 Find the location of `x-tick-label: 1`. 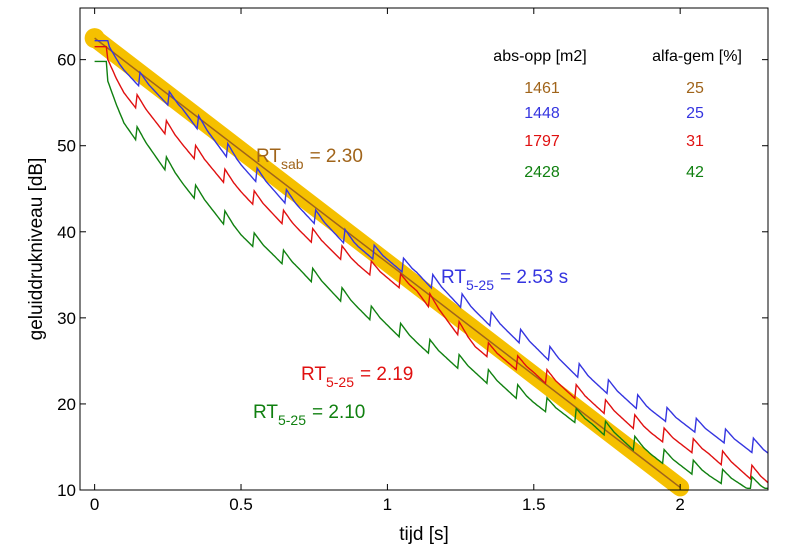

x-tick-label: 1 is located at coordinates (387, 504).